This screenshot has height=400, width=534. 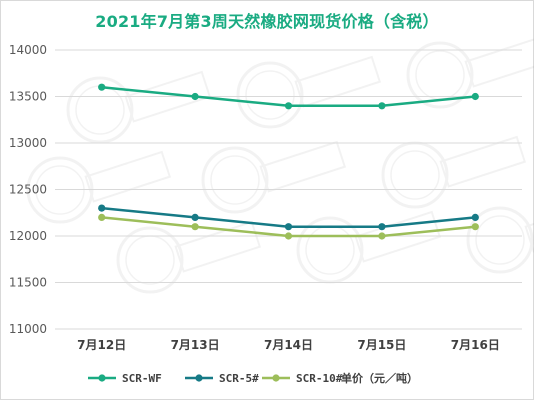 I want to click on legend-label: SCR-WF, so click(x=142, y=378).